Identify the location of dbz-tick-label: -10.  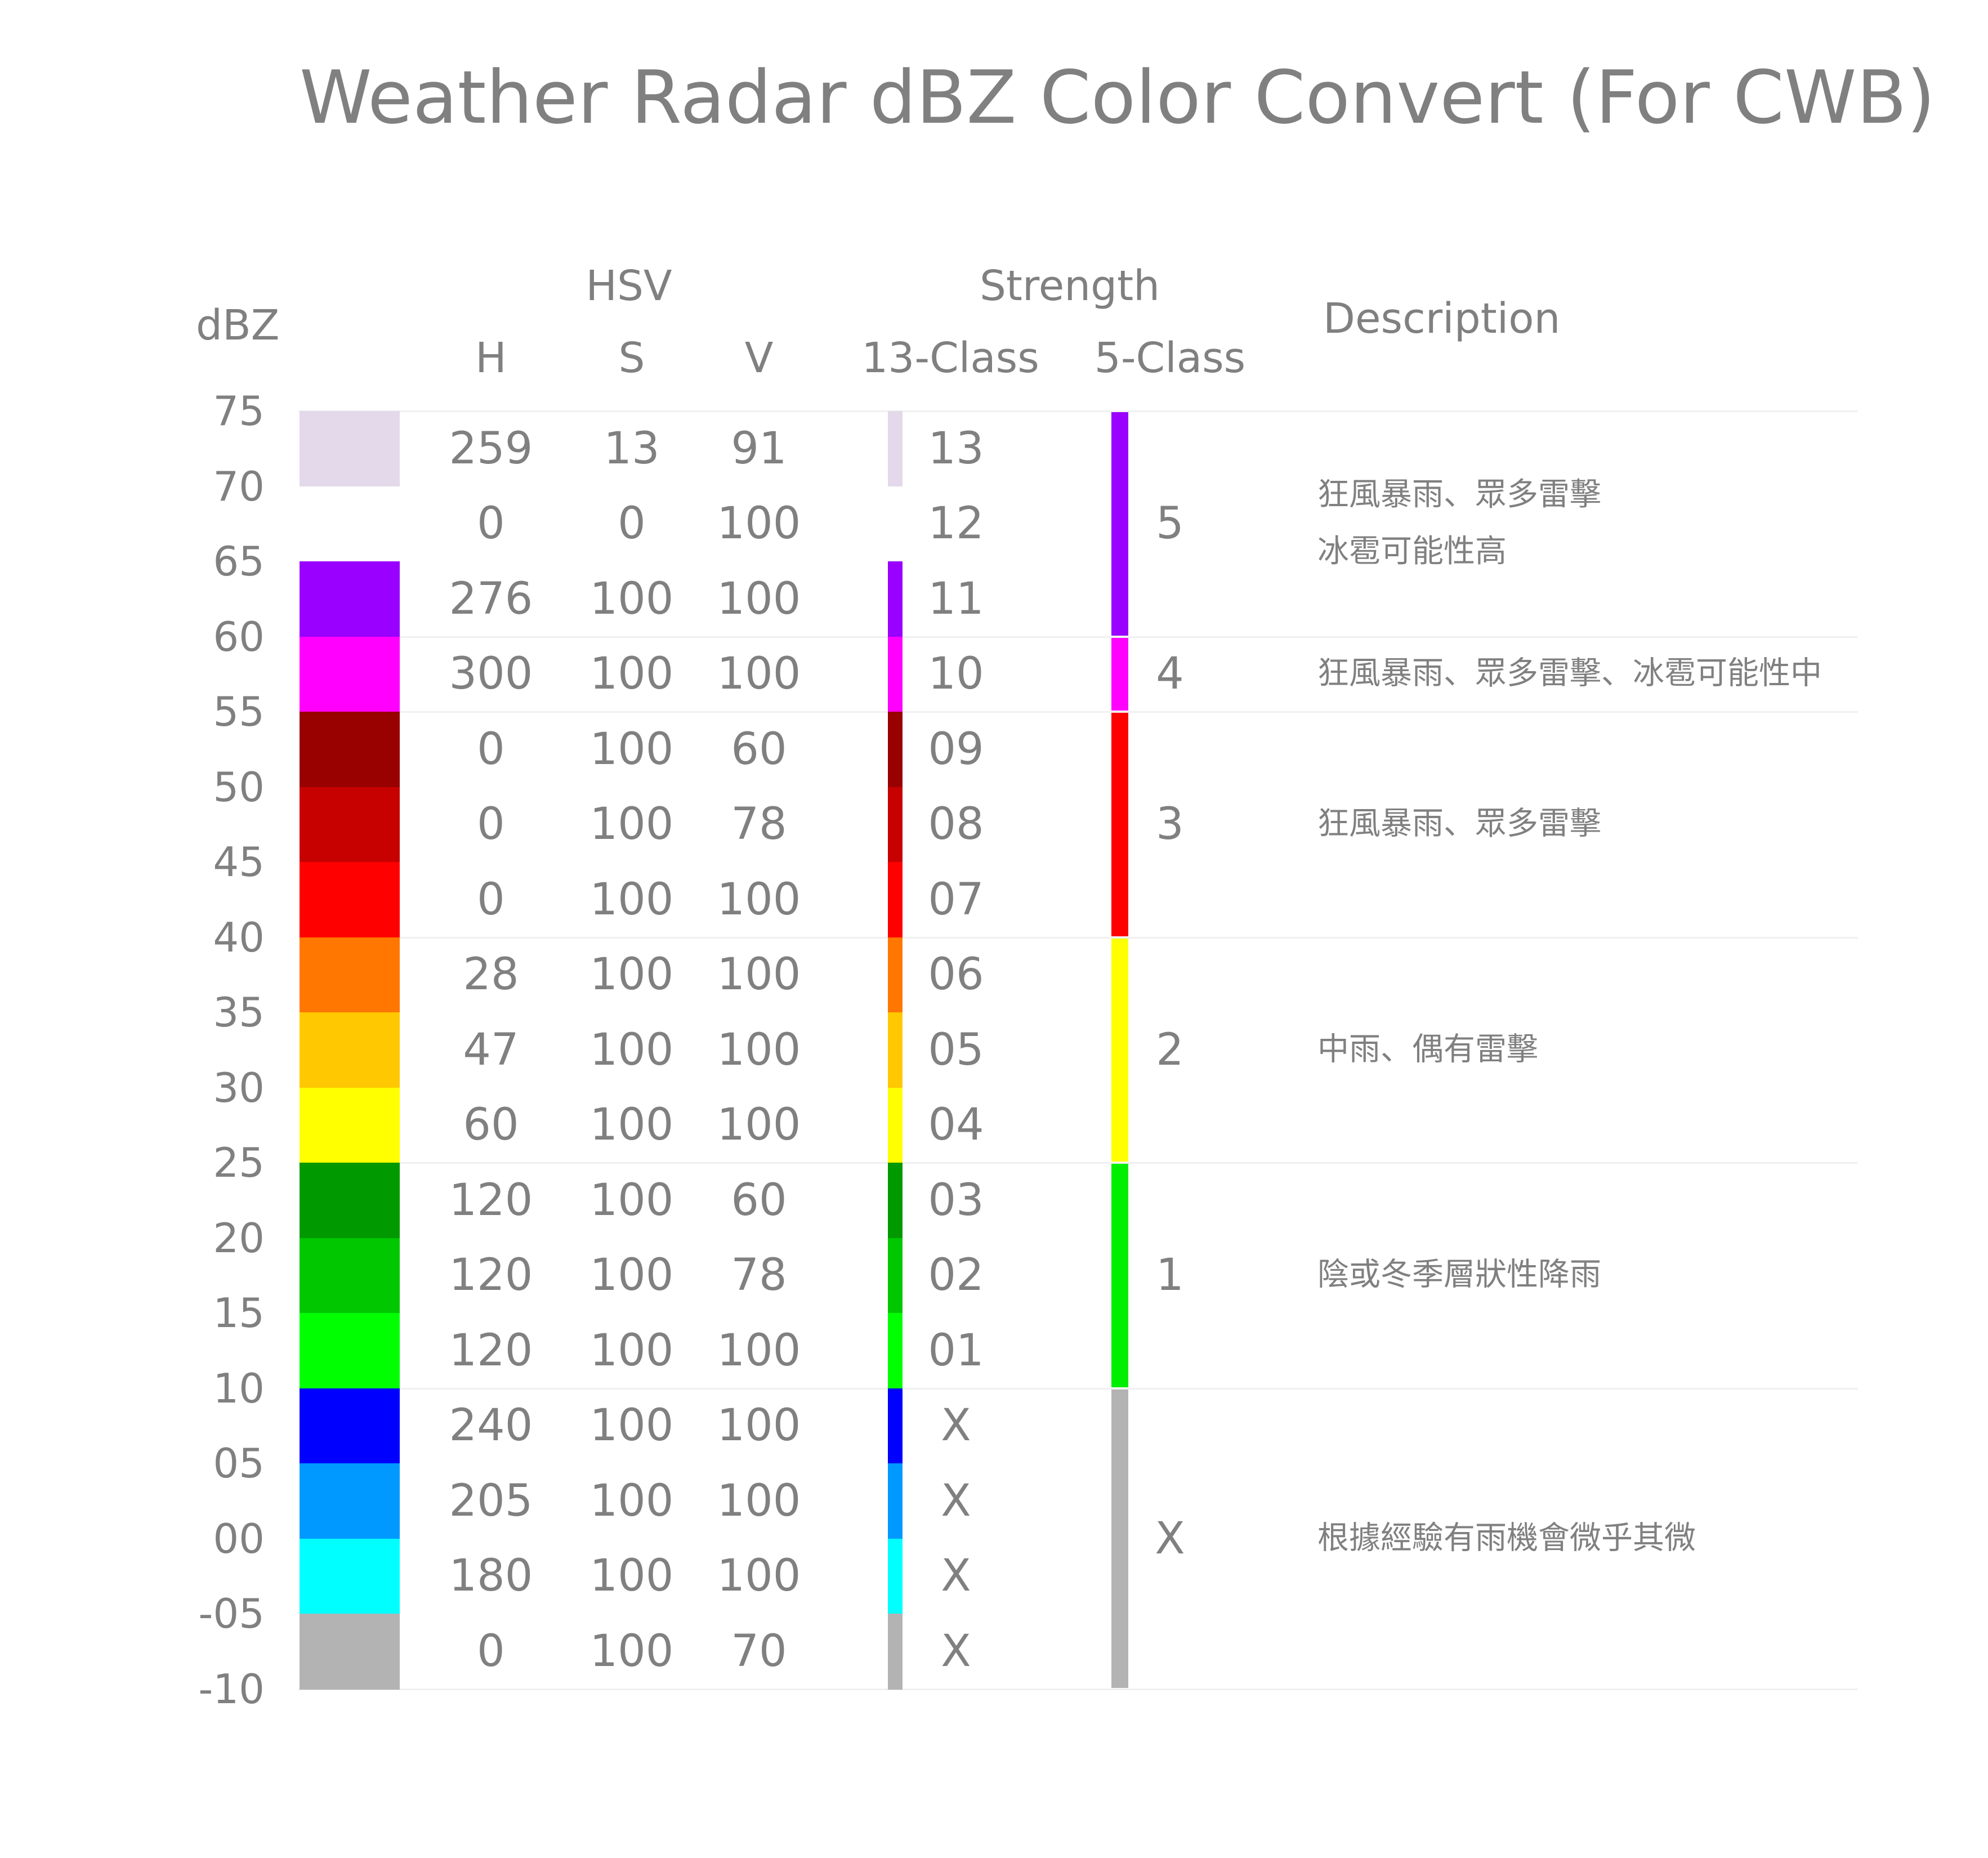
(232, 1689).